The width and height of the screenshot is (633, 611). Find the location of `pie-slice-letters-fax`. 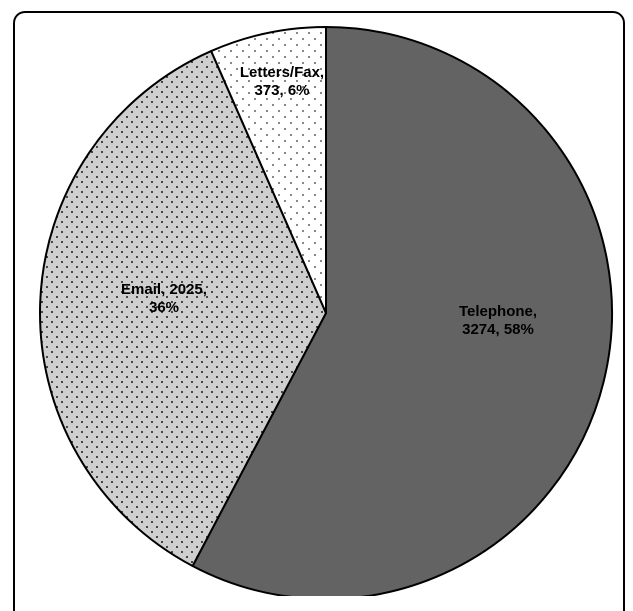

pie-slice-letters-fax is located at coordinates (268, 170).